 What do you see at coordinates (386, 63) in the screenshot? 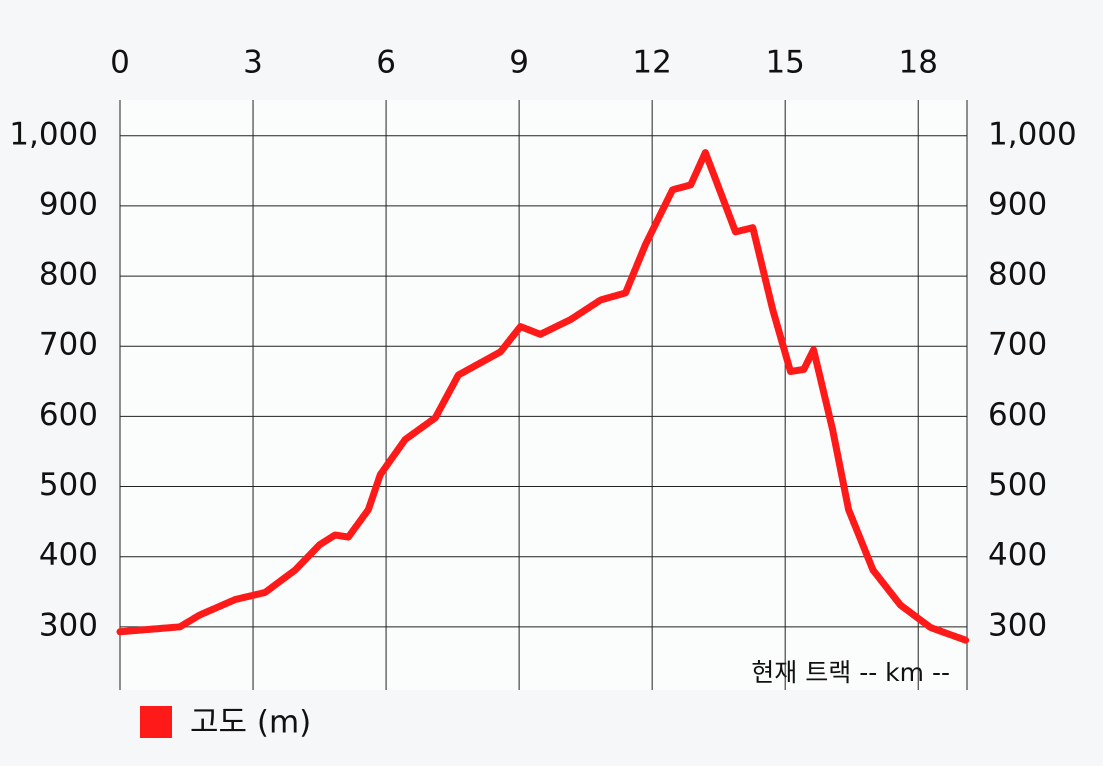
I see `x-tick-label: 6` at bounding box center [386, 63].